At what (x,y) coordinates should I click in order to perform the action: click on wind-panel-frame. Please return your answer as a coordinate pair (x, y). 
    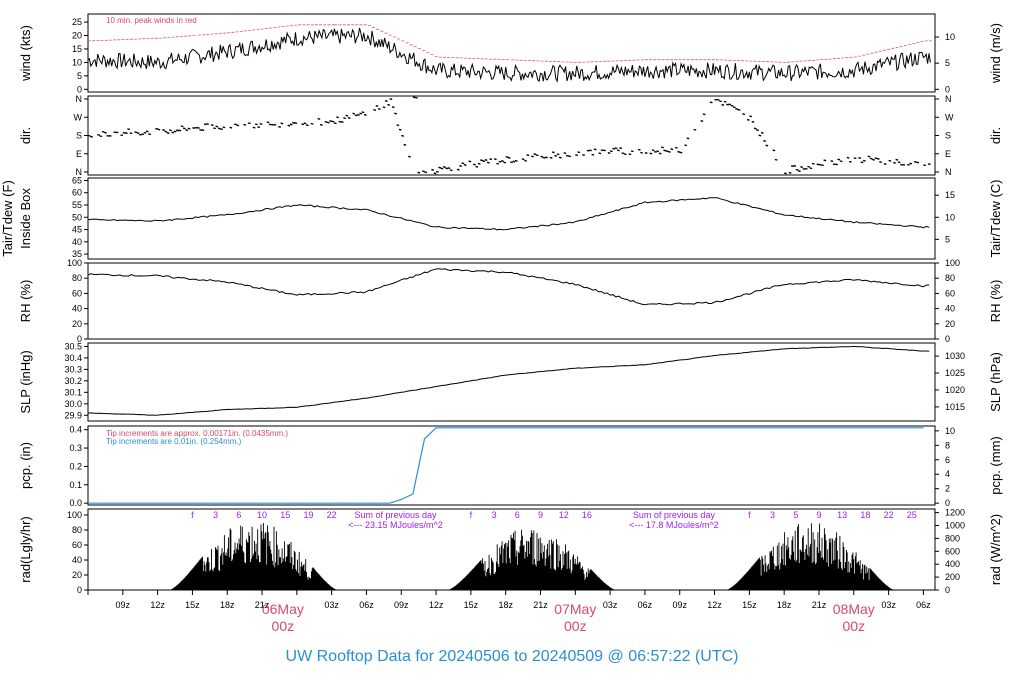
    Looking at the image, I should click on (511, 53).